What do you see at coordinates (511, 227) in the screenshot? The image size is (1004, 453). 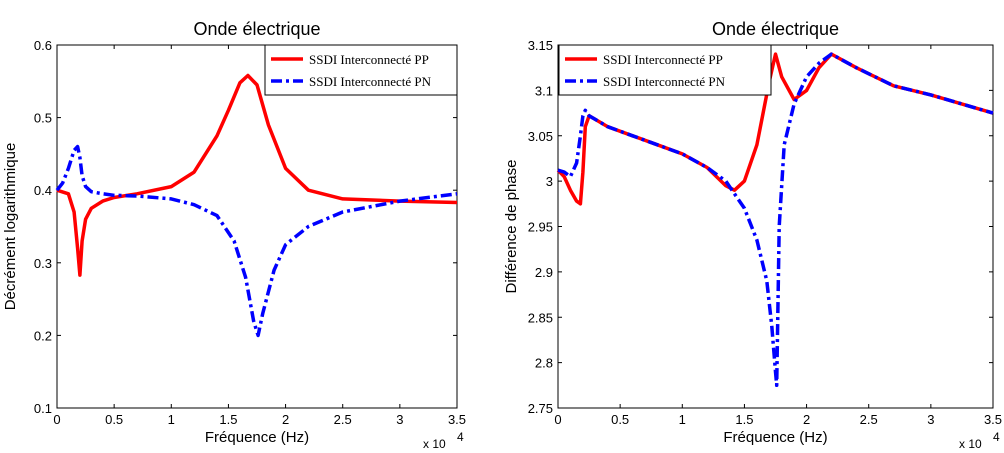 I see `y-axis-label: Différence de phase` at bounding box center [511, 227].